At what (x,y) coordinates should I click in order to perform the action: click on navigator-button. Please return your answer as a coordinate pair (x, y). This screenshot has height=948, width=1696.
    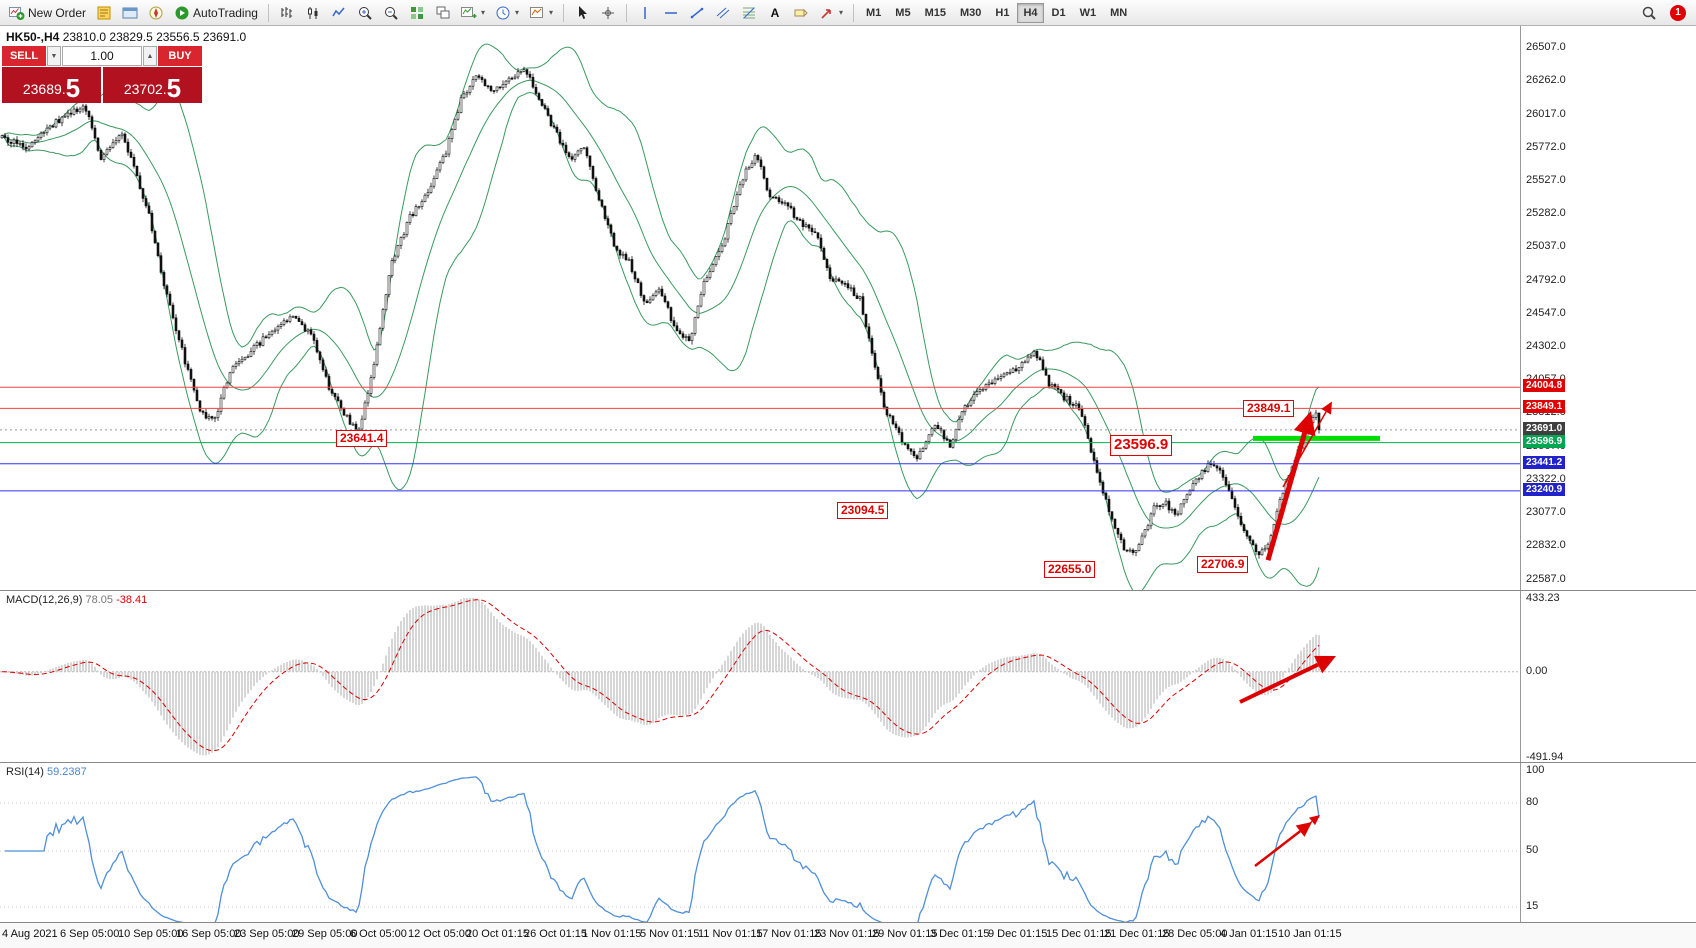
    Looking at the image, I should click on (156, 13).